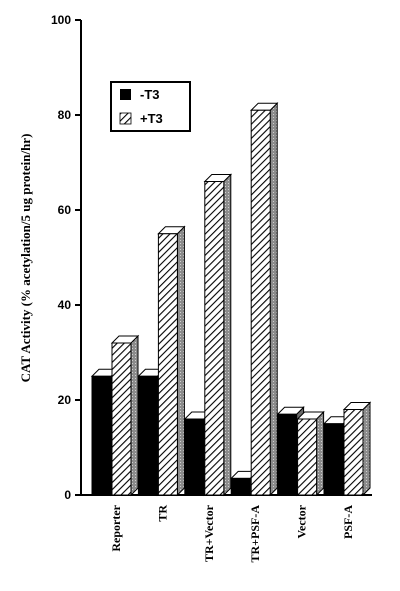 This screenshot has height=591, width=400. I want to click on category-label: PSF-A, so click(348, 522).